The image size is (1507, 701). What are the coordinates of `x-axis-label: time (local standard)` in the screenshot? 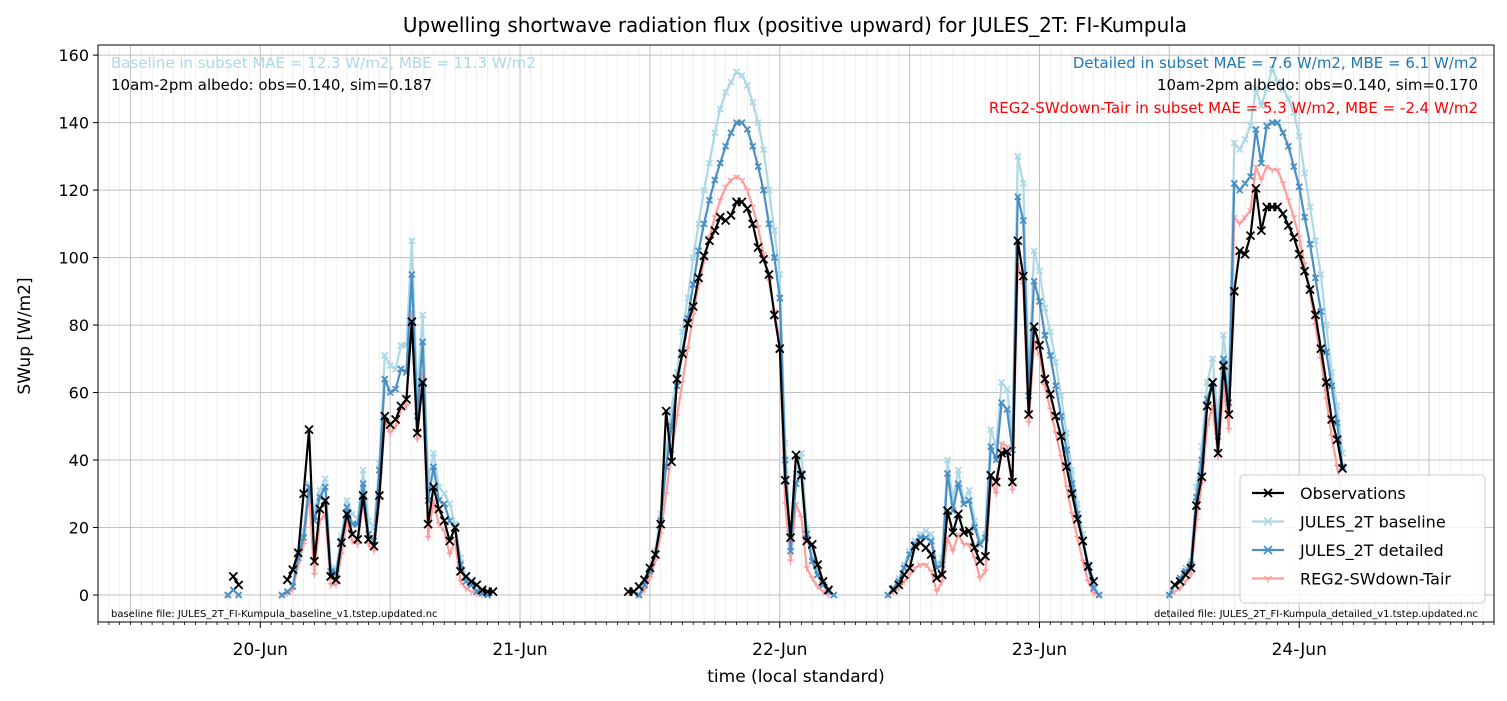 It's located at (796, 677).